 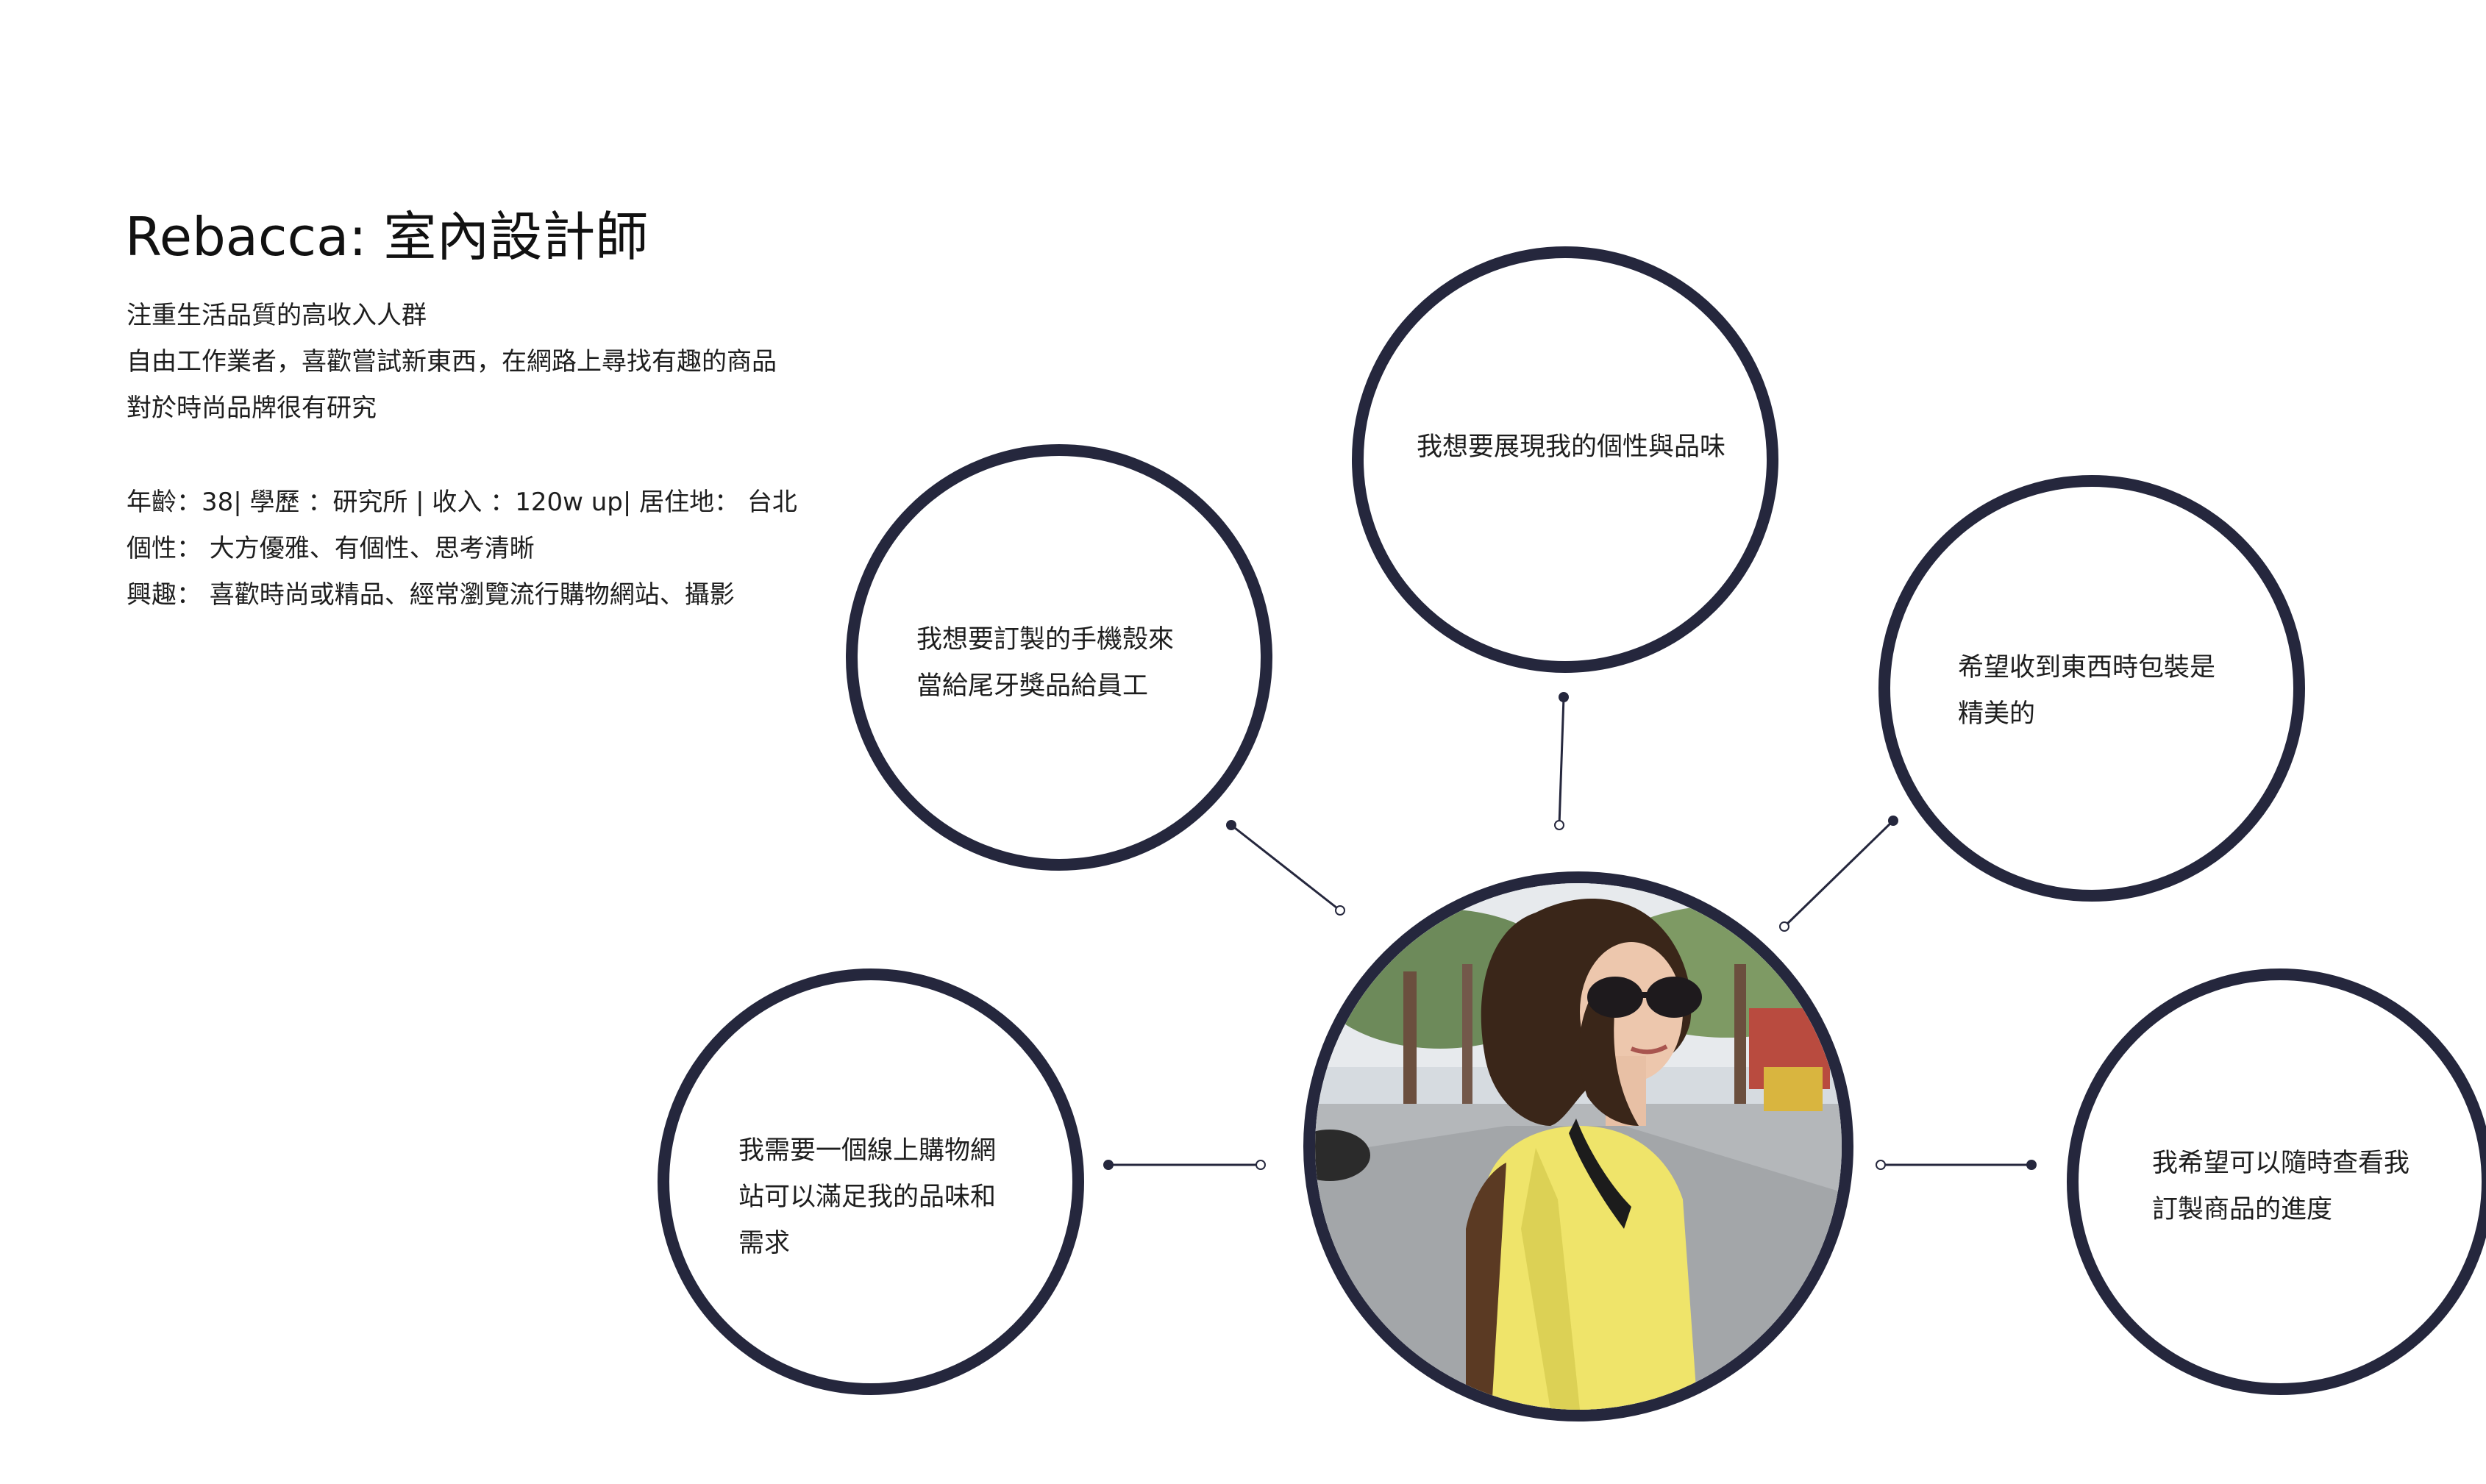 I want to click on stats-line-interests: 興趣： 喜歡時尚或精品、經常瀏覽流行購物網站、攝影, so click(x=431, y=595).